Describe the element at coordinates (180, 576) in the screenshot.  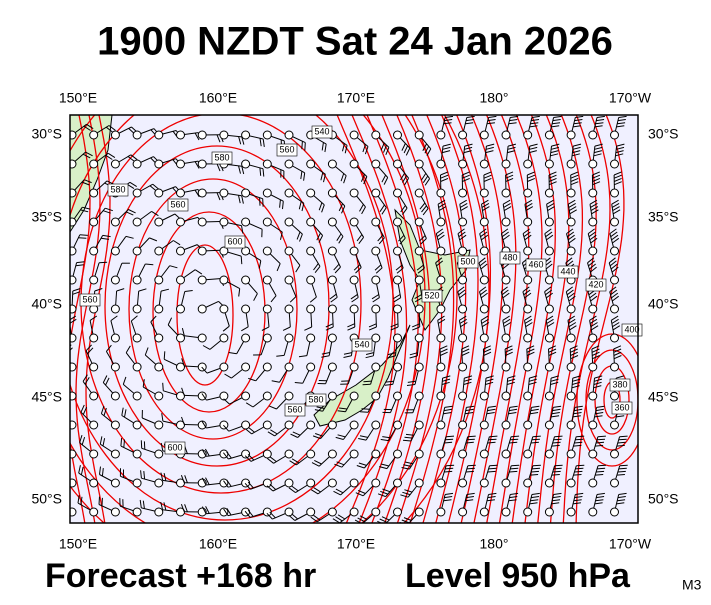
I see `forecast-label: Forecast +168 hr` at that location.